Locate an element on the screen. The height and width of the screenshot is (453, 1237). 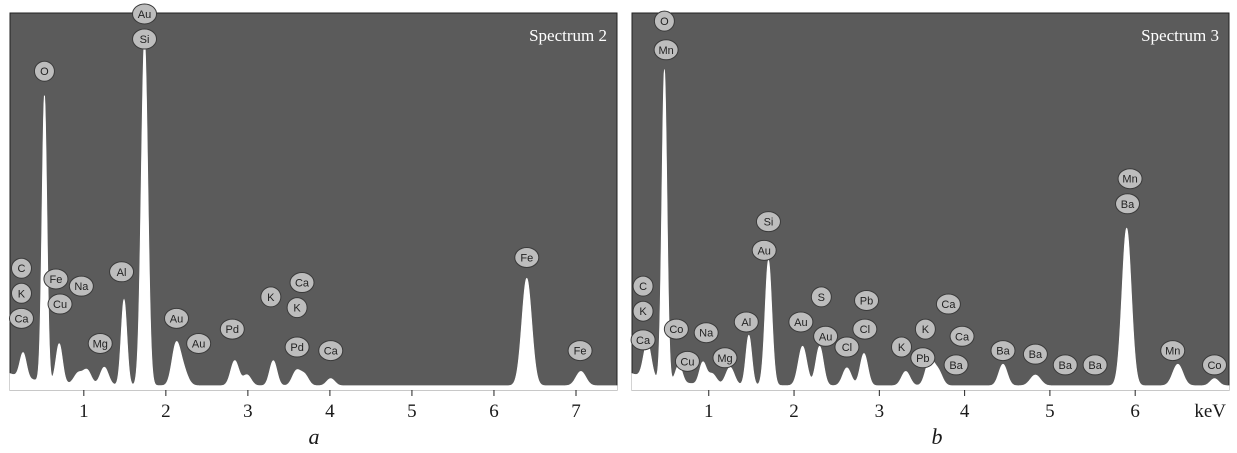
svg-text: Fe is located at coordinates (526, 258).